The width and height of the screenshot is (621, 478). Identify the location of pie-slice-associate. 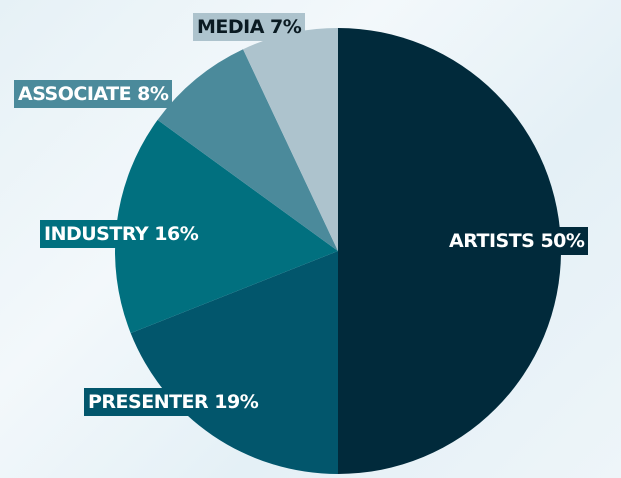
(247, 150).